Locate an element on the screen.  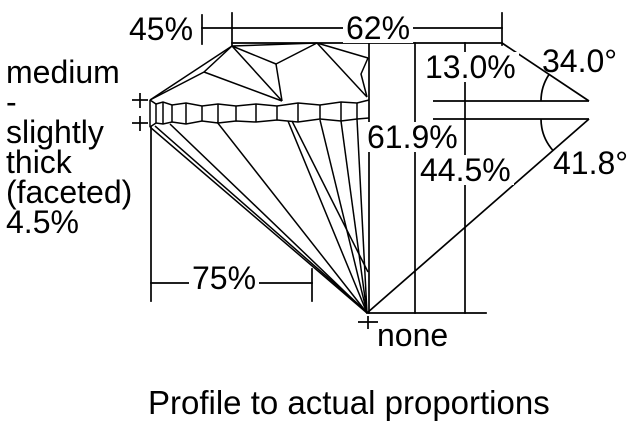
table-size-label: 62% is located at coordinates (378, 28).